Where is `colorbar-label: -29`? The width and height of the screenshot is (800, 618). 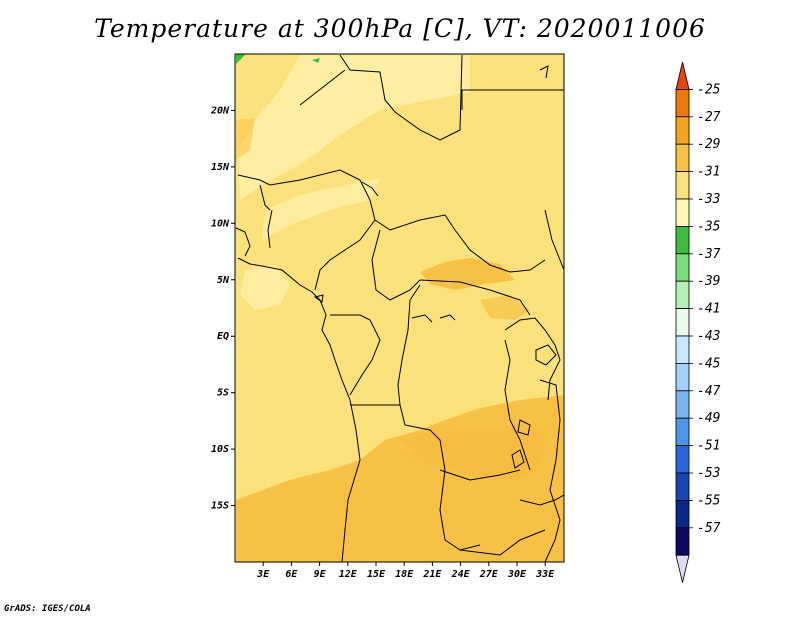
colorbar-label: -29 is located at coordinates (708, 144).